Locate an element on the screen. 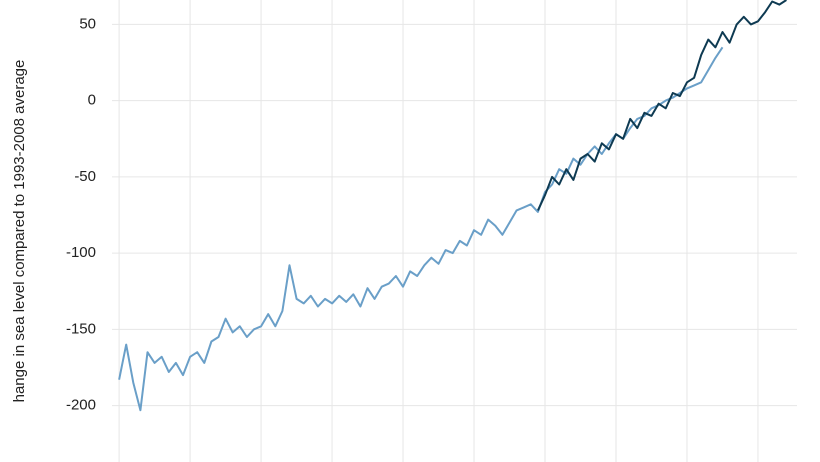  series-line is located at coordinates (661, 105).